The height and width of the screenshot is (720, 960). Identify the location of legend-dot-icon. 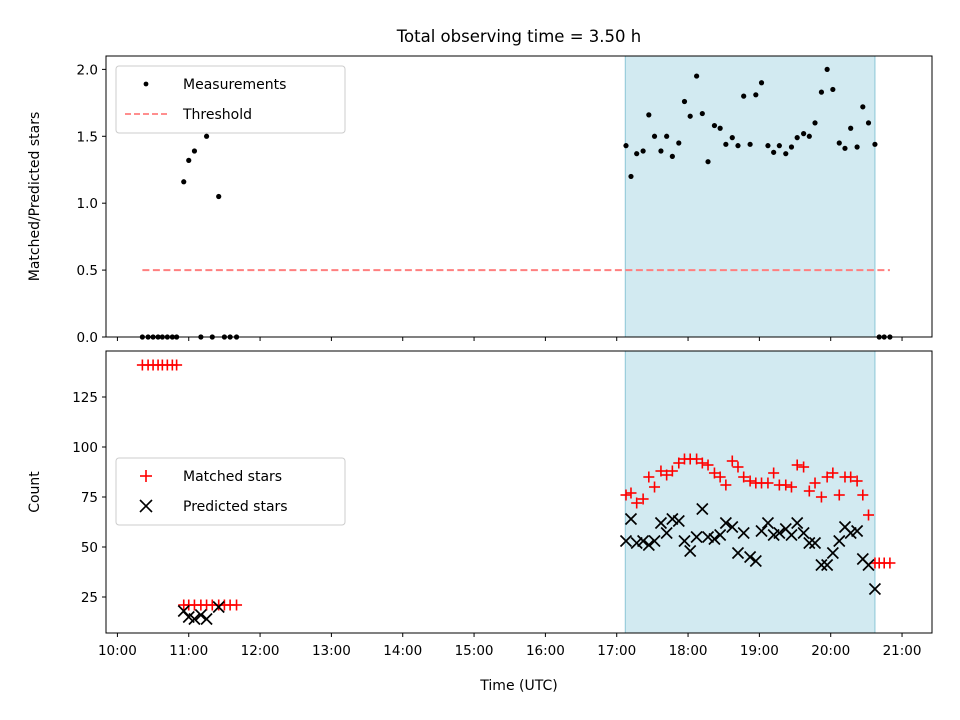
(146, 84).